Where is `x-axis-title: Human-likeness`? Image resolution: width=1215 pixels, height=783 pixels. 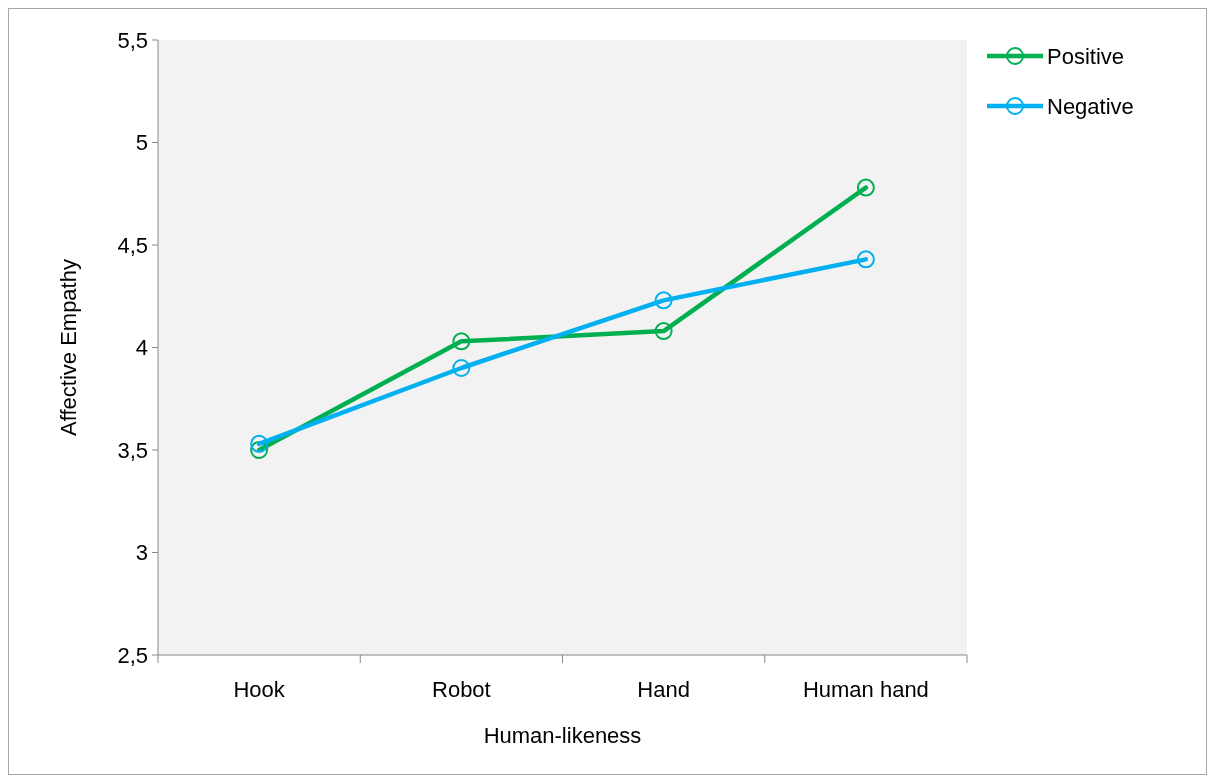
x-axis-title: Human-likeness is located at coordinates (562, 735).